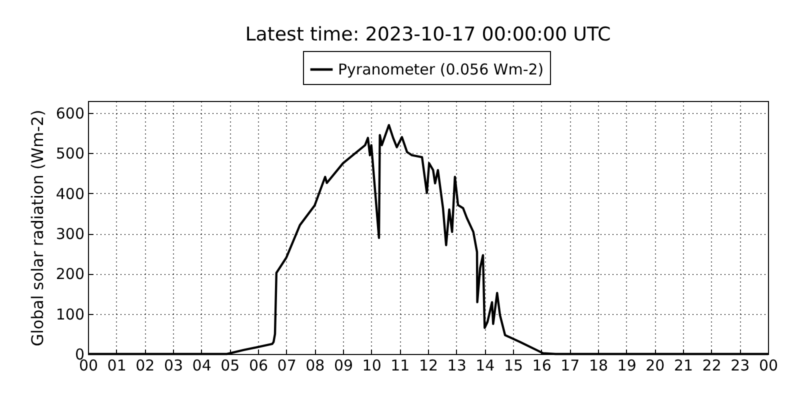 The image size is (800, 400). I want to click on x-tick-label: 17, so click(570, 365).